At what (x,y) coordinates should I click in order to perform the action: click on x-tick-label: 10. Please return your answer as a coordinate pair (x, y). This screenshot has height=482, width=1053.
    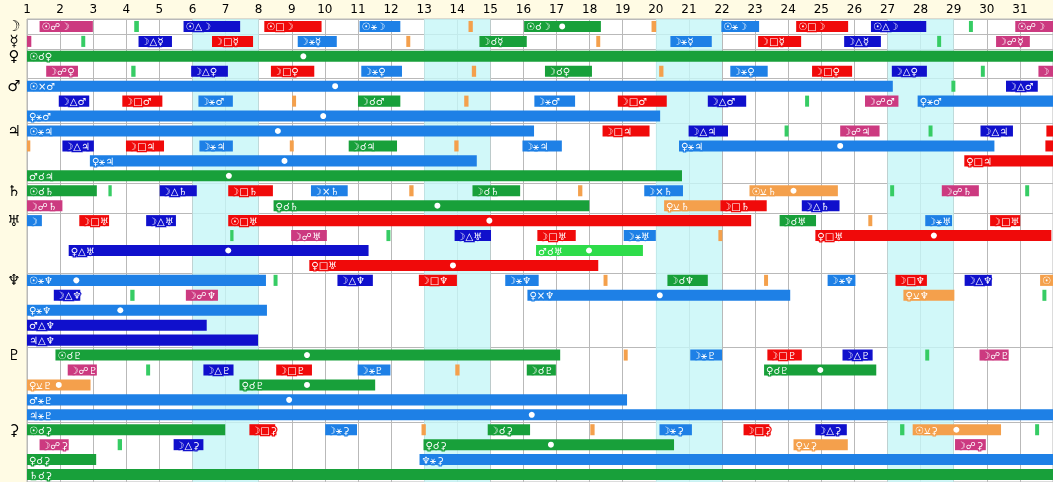
    Looking at the image, I should click on (325, 9).